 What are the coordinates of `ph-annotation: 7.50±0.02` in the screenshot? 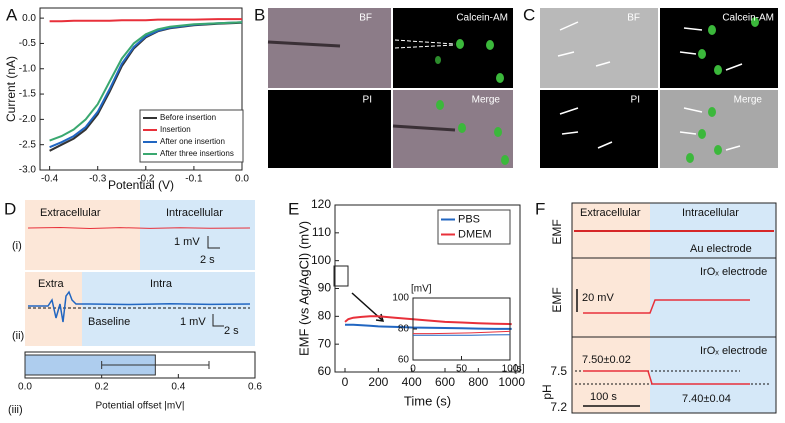 It's located at (606, 360).